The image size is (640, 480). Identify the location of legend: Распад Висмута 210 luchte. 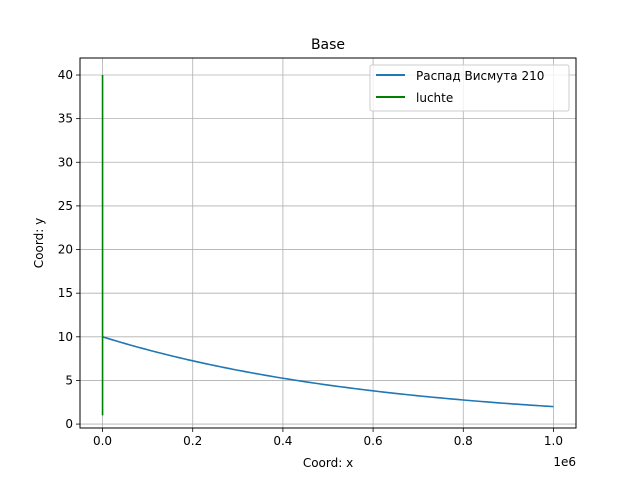
(469, 88).